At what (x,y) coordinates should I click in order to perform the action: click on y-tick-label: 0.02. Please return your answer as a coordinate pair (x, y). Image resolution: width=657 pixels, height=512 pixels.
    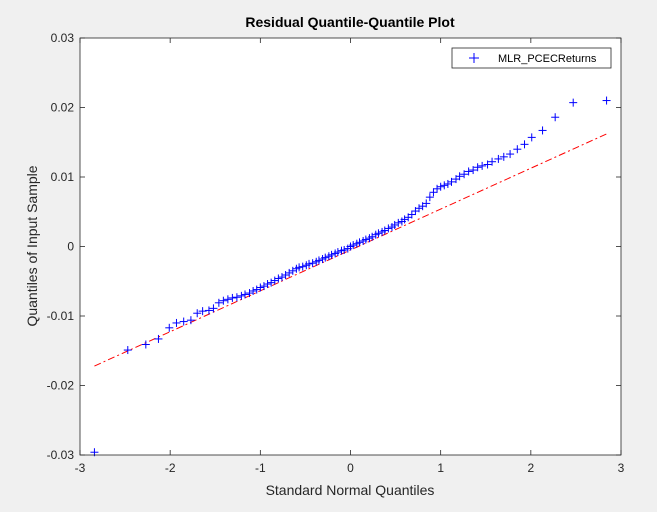
    Looking at the image, I should click on (63, 108).